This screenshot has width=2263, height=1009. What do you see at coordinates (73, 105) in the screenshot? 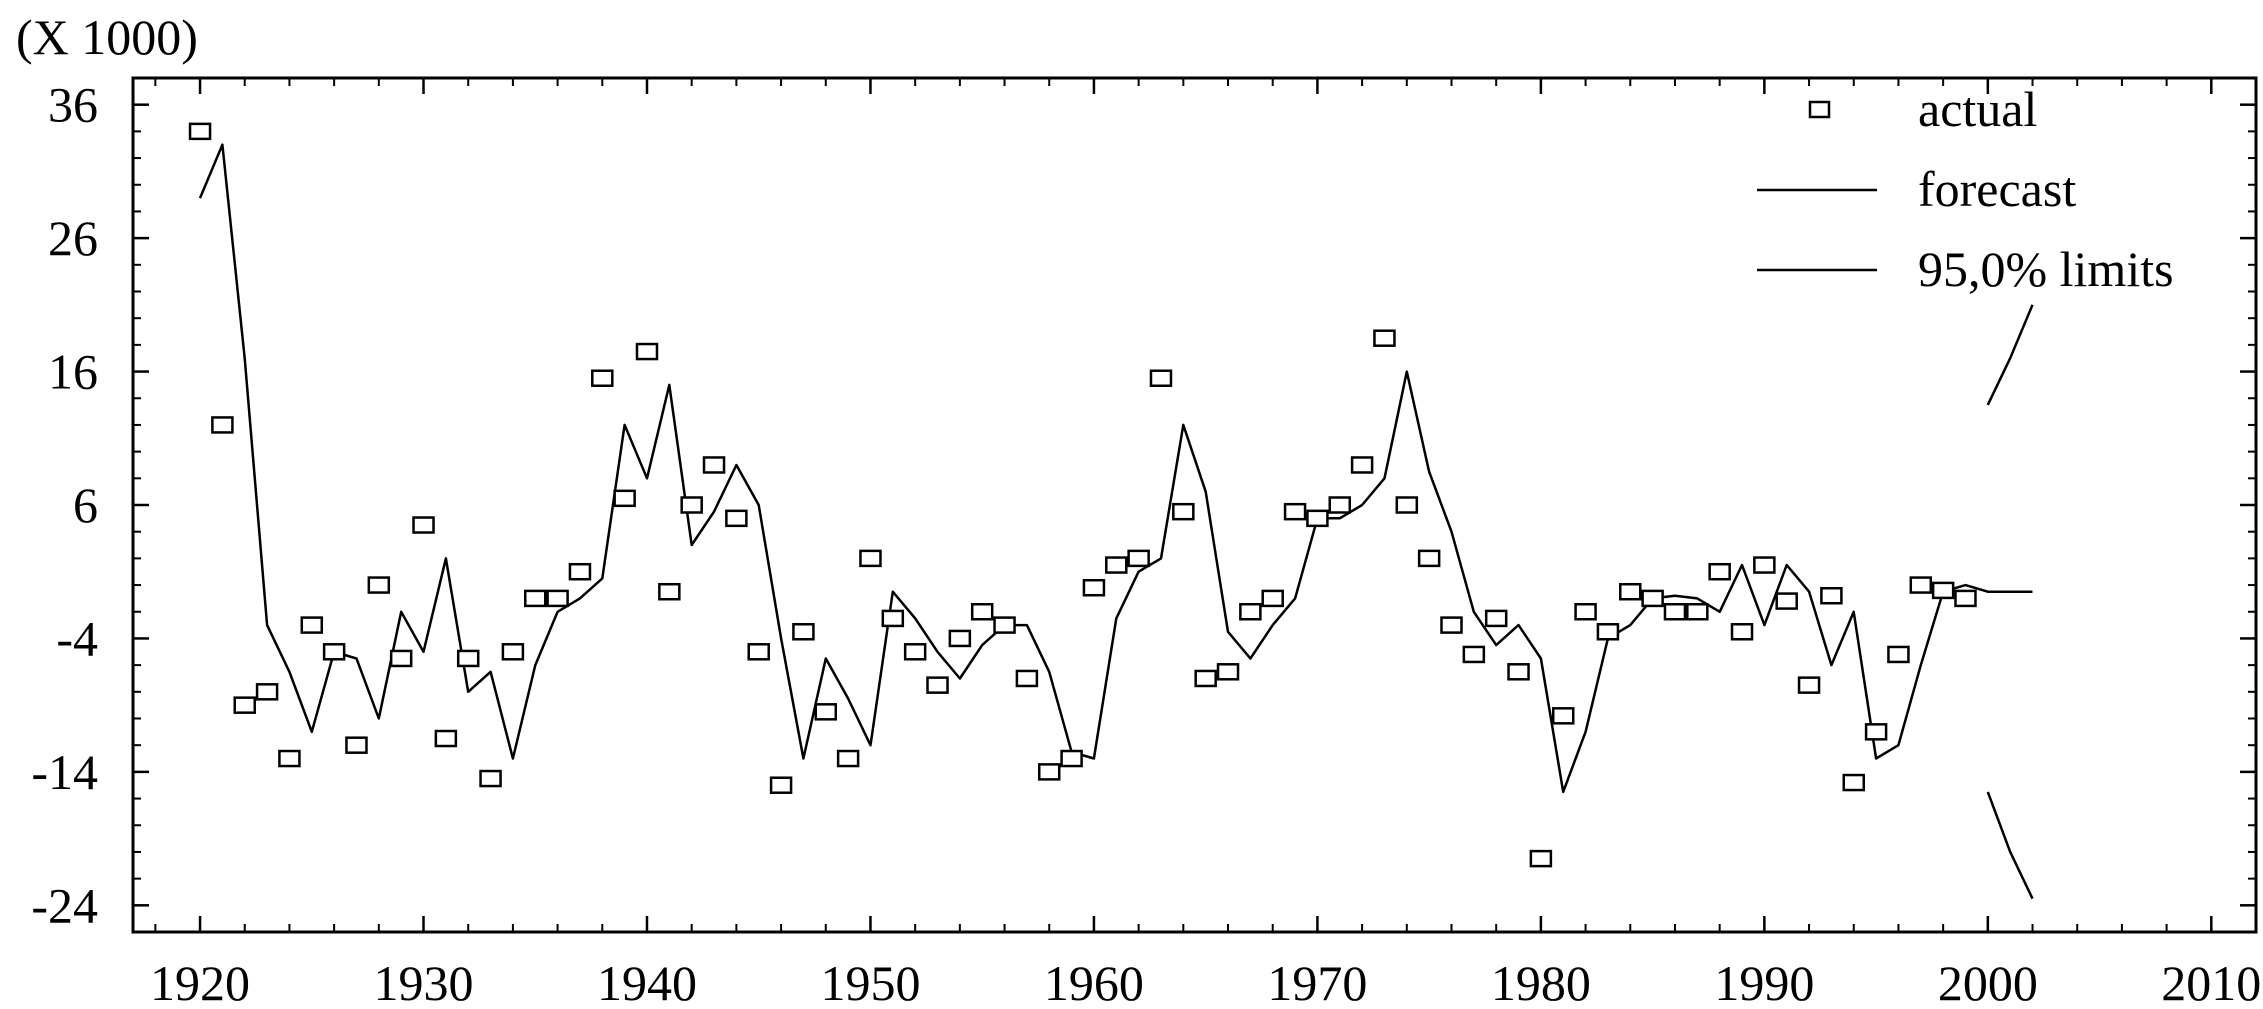
I see `y-tick-label: 36` at bounding box center [73, 105].